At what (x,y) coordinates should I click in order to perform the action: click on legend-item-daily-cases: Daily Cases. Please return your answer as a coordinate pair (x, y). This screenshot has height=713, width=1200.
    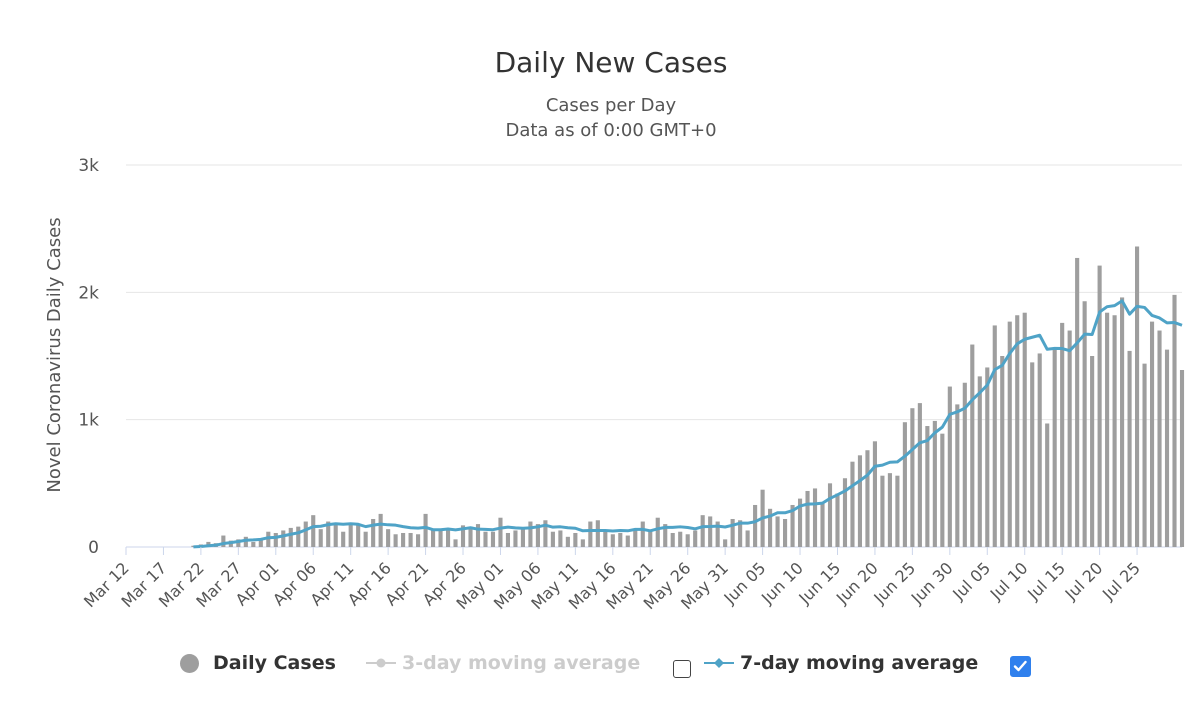
    Looking at the image, I should click on (258, 663).